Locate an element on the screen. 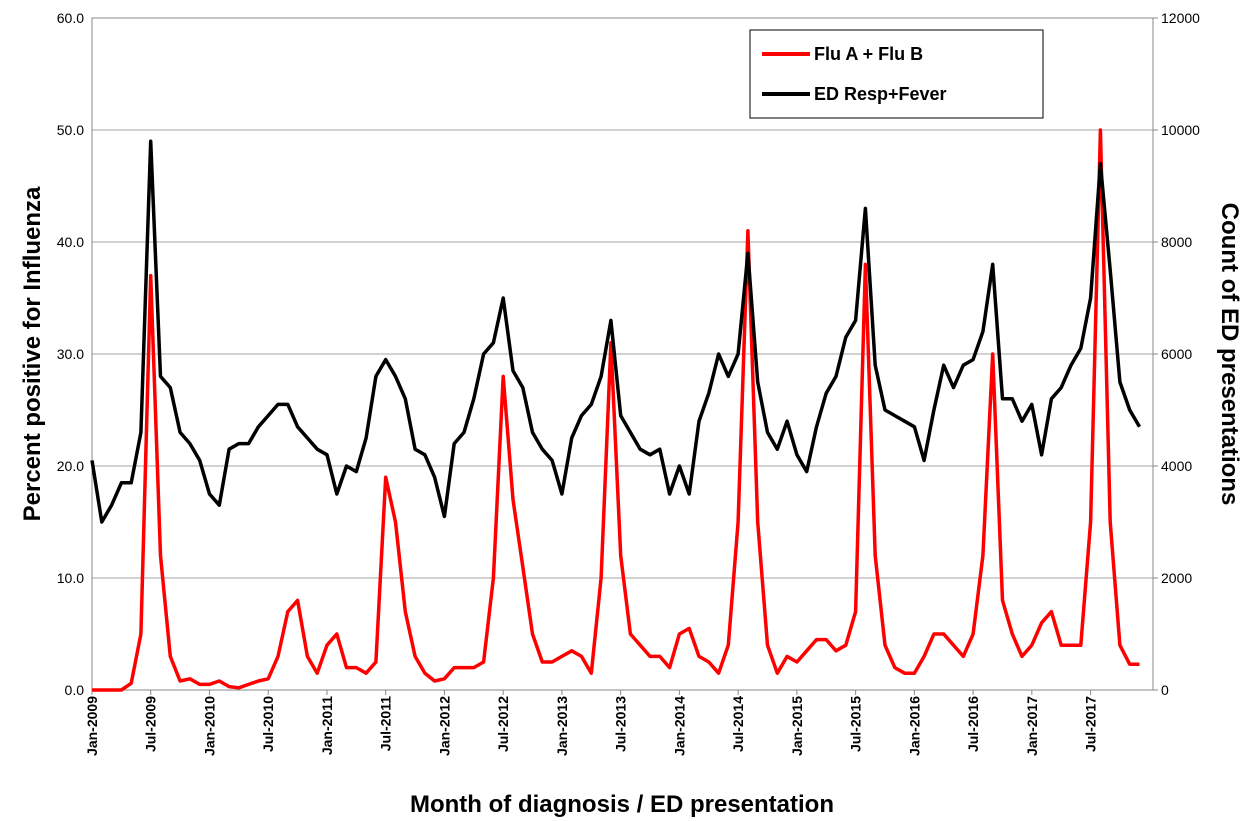 The width and height of the screenshot is (1246, 821). x-tick-label: Jul-2009 is located at coordinates (151, 724).